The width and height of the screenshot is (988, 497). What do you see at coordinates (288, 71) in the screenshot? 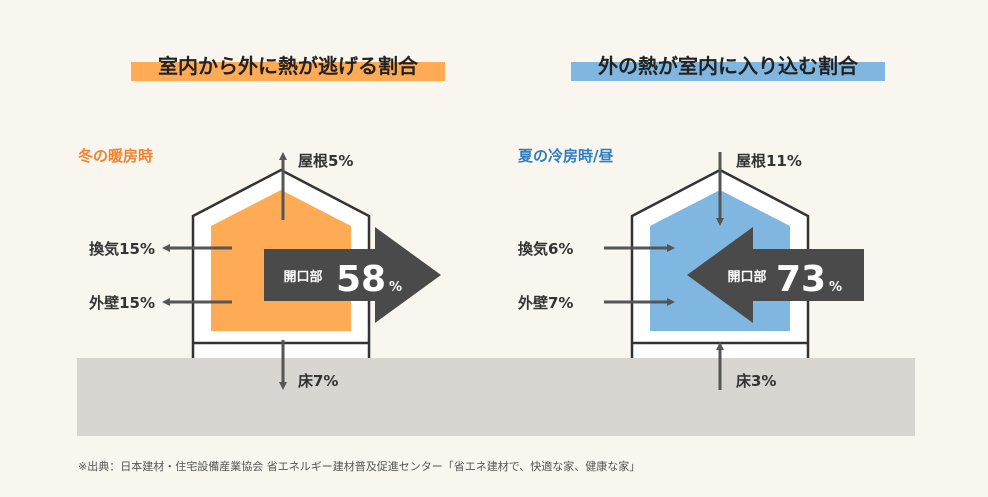
I see `left-title-highlight` at bounding box center [288, 71].